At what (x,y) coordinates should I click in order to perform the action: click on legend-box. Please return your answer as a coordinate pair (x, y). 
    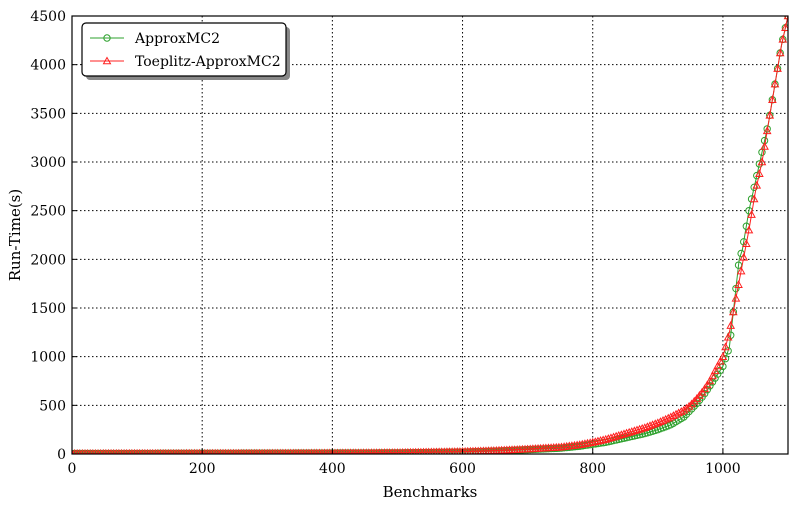
    Looking at the image, I should click on (184, 49).